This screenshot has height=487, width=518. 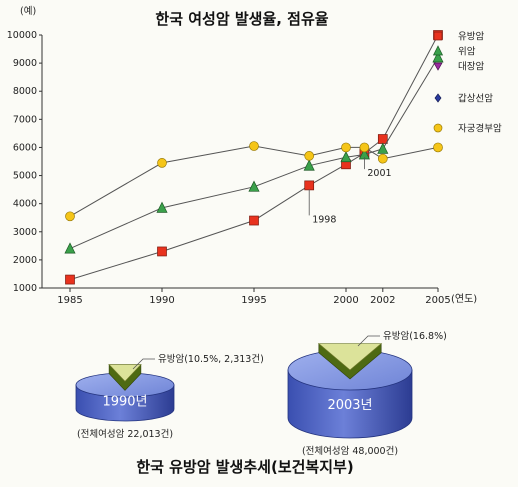 I want to click on legend-label: 자궁경부암, so click(x=480, y=129).